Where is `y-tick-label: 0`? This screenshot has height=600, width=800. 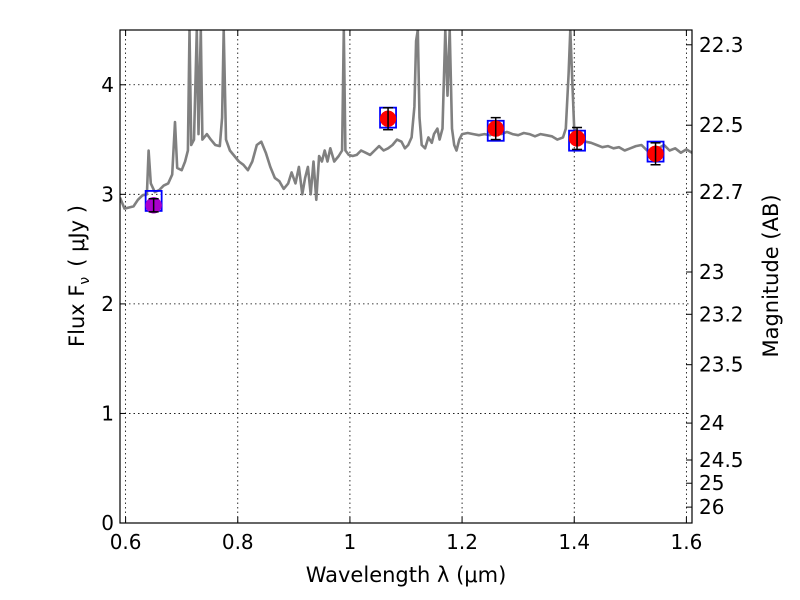 y-tick-label: 0 is located at coordinates (107, 523).